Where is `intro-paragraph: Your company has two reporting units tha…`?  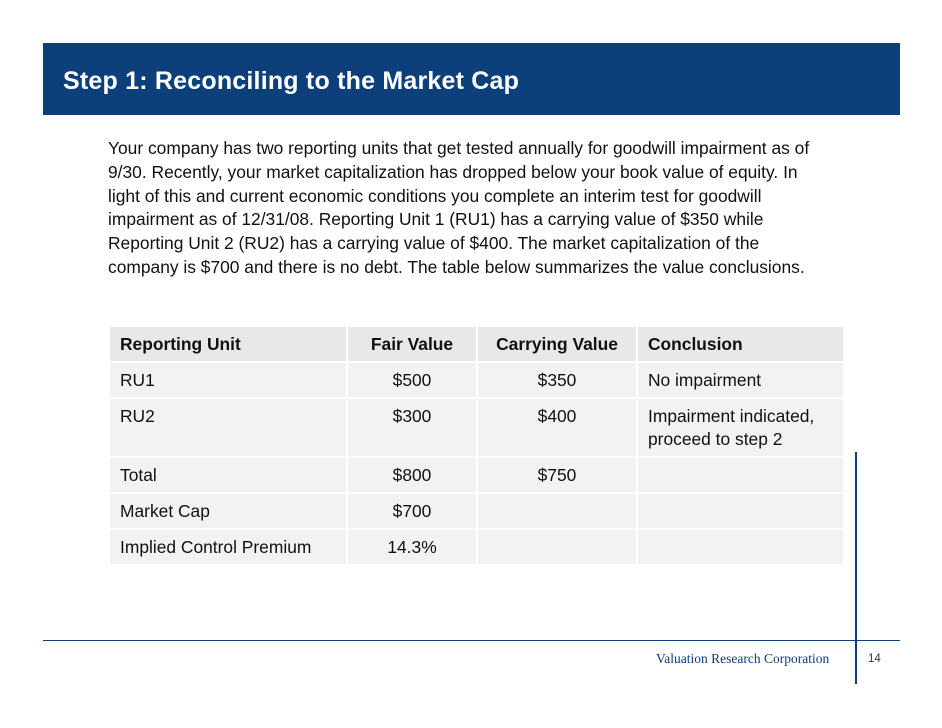
intro-paragraph: Your company has two reporting units tha… is located at coordinates (459, 207).